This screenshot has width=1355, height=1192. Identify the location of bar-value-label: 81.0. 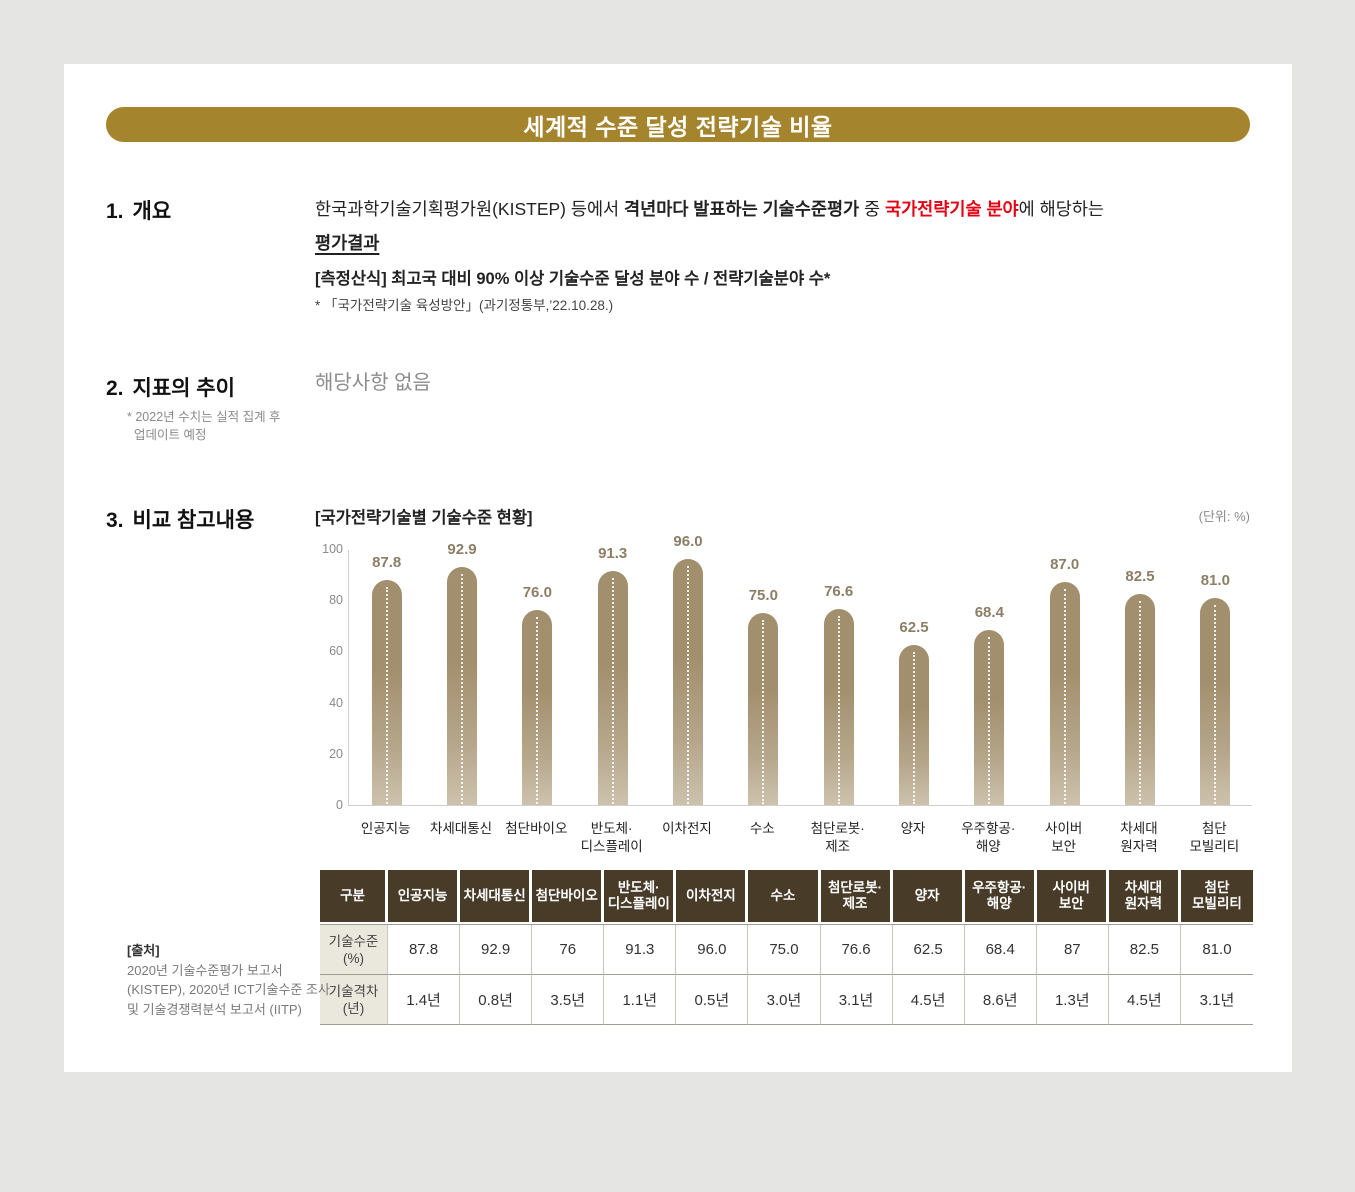
(1215, 580).